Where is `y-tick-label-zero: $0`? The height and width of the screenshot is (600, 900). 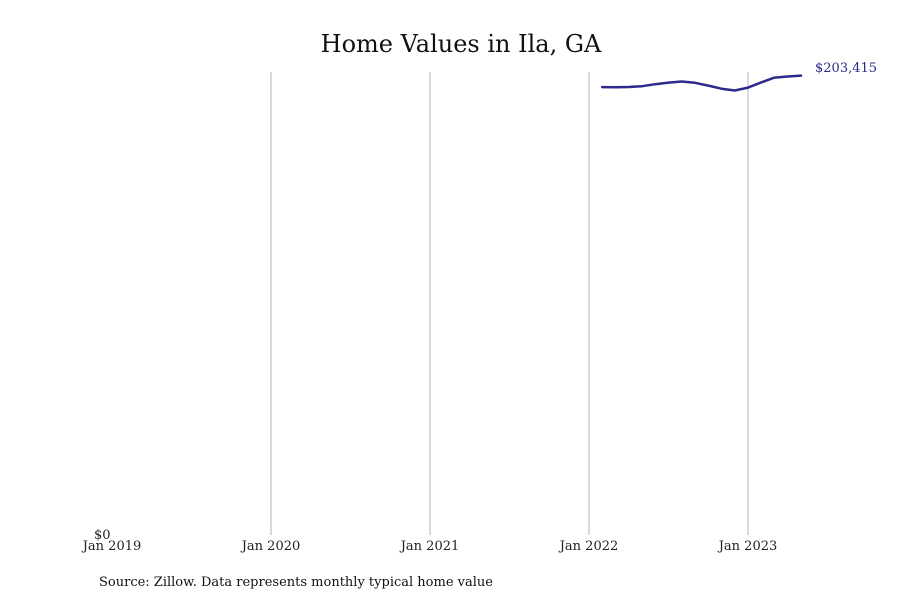 y-tick-label-zero: $0 is located at coordinates (102, 535).